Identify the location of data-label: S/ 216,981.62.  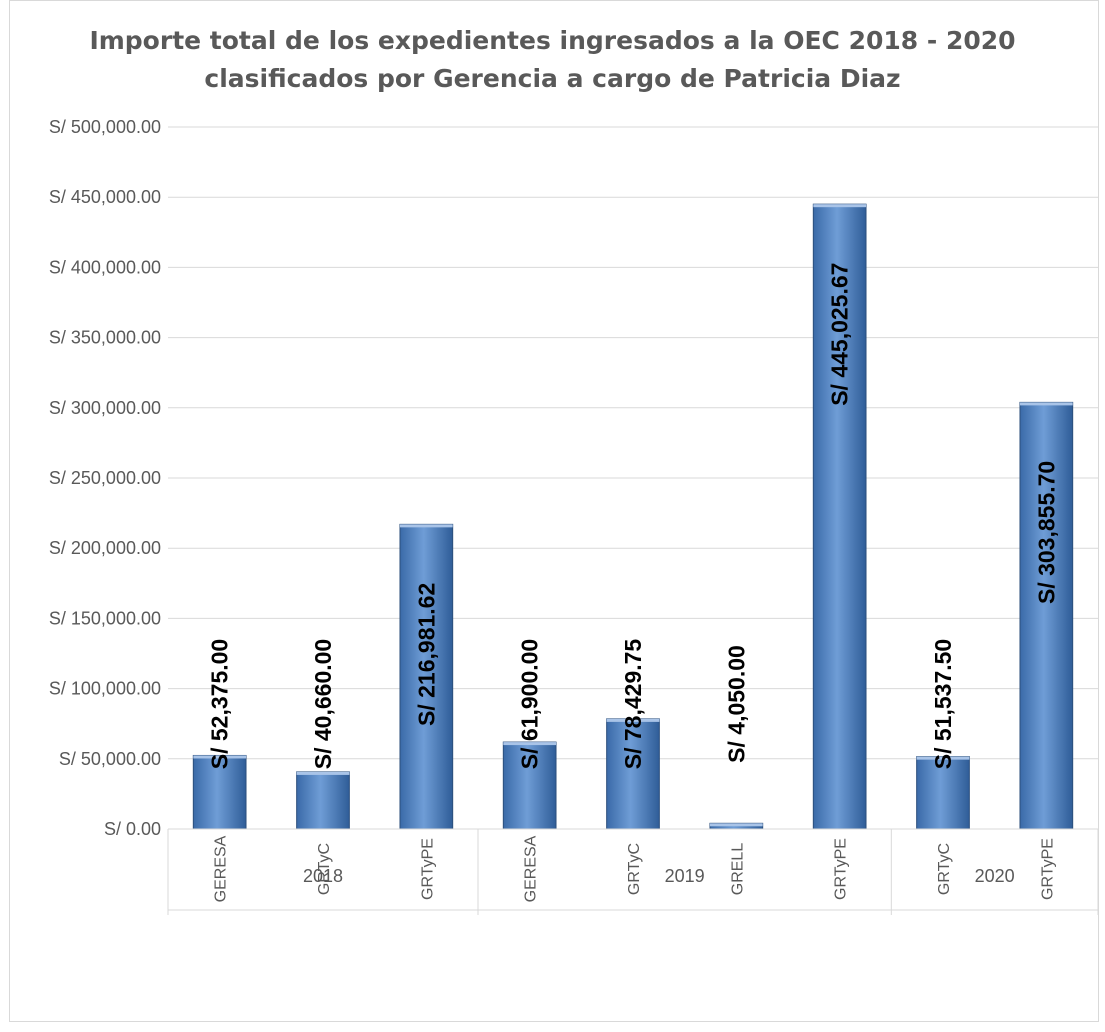
(426, 654).